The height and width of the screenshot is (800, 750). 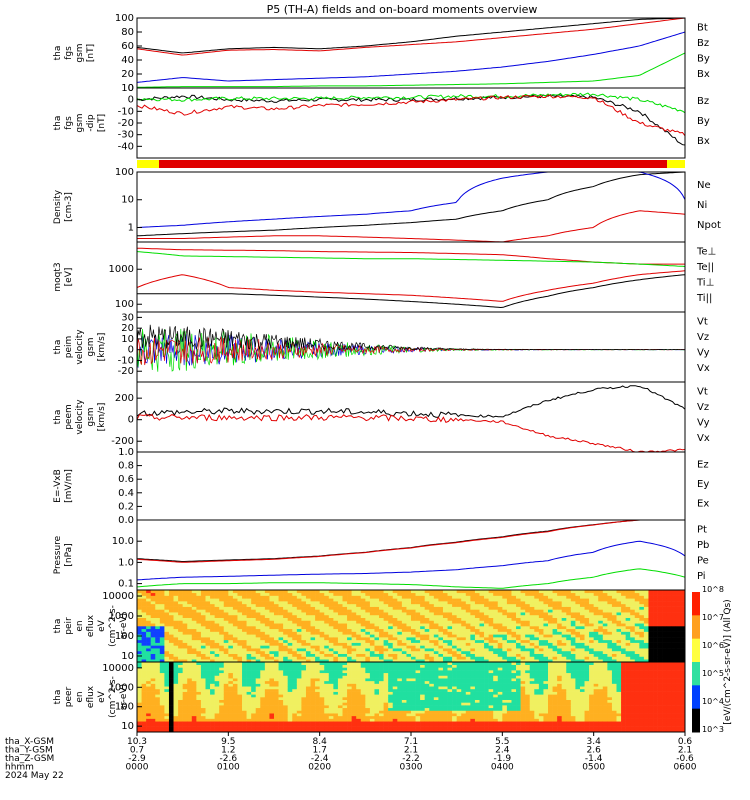 What do you see at coordinates (411, 226) in the screenshot?
I see `series-Ne` at bounding box center [411, 226].